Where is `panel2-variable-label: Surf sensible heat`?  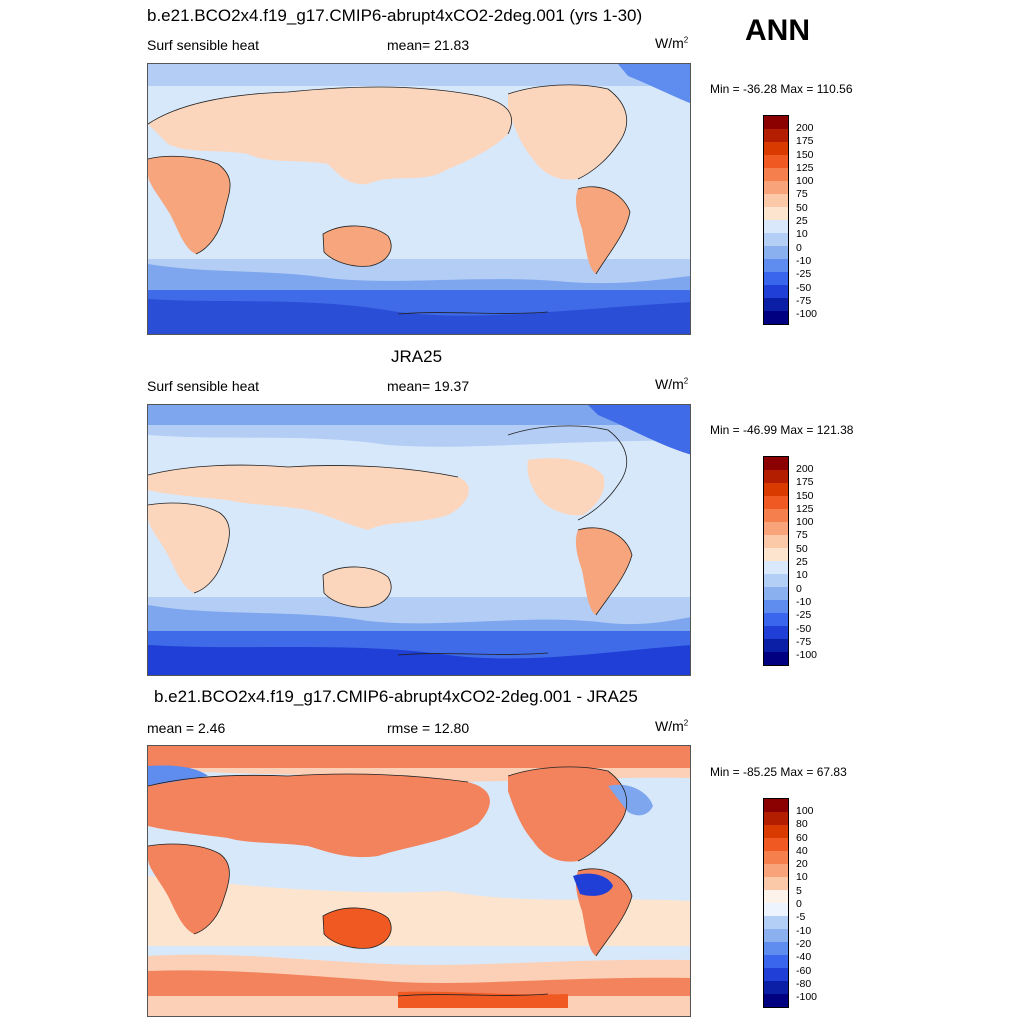 panel2-variable-label: Surf sensible heat is located at coordinates (203, 386).